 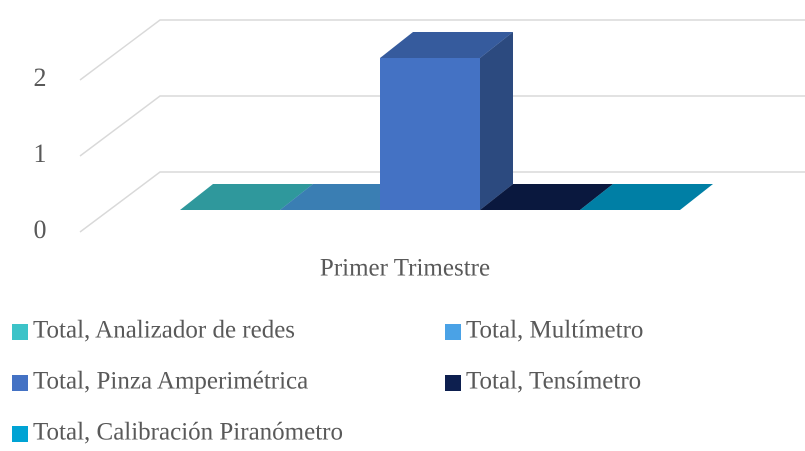 I want to click on legend-label: Total, Pinza Amperimétrica, so click(x=170, y=381).